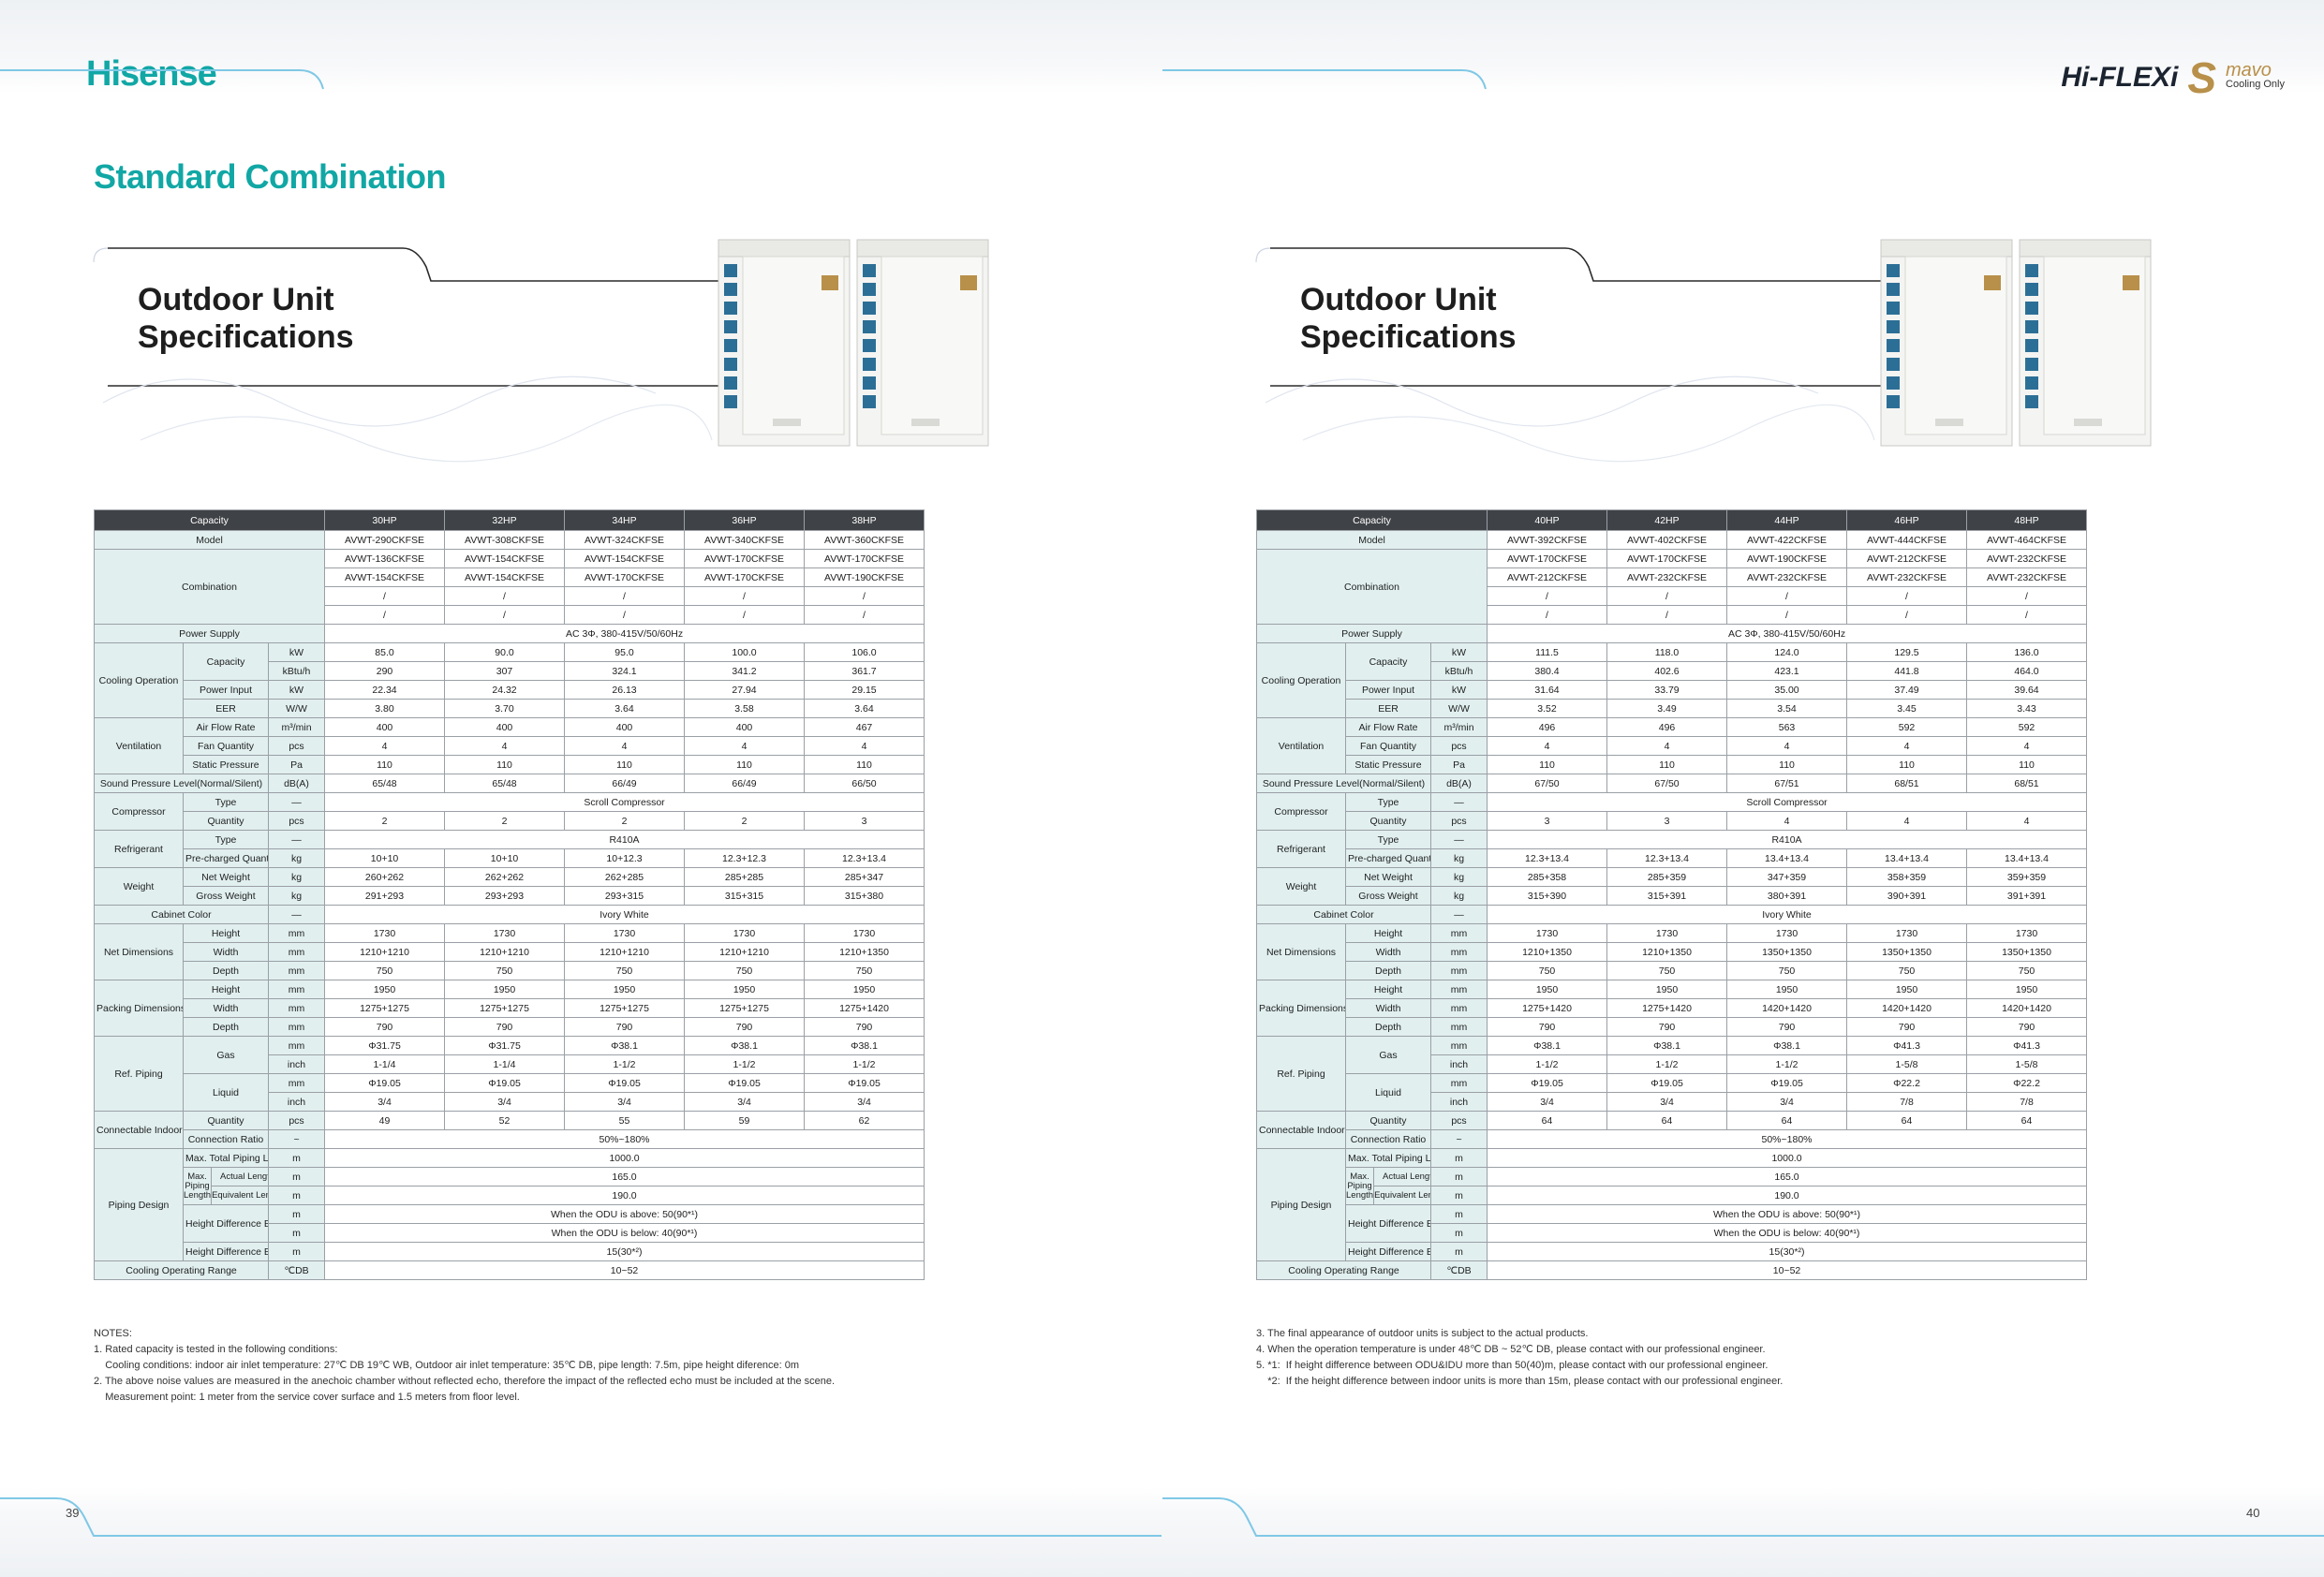  What do you see at coordinates (745, 671) in the screenshot?
I see `value-cell: 341.2` at bounding box center [745, 671].